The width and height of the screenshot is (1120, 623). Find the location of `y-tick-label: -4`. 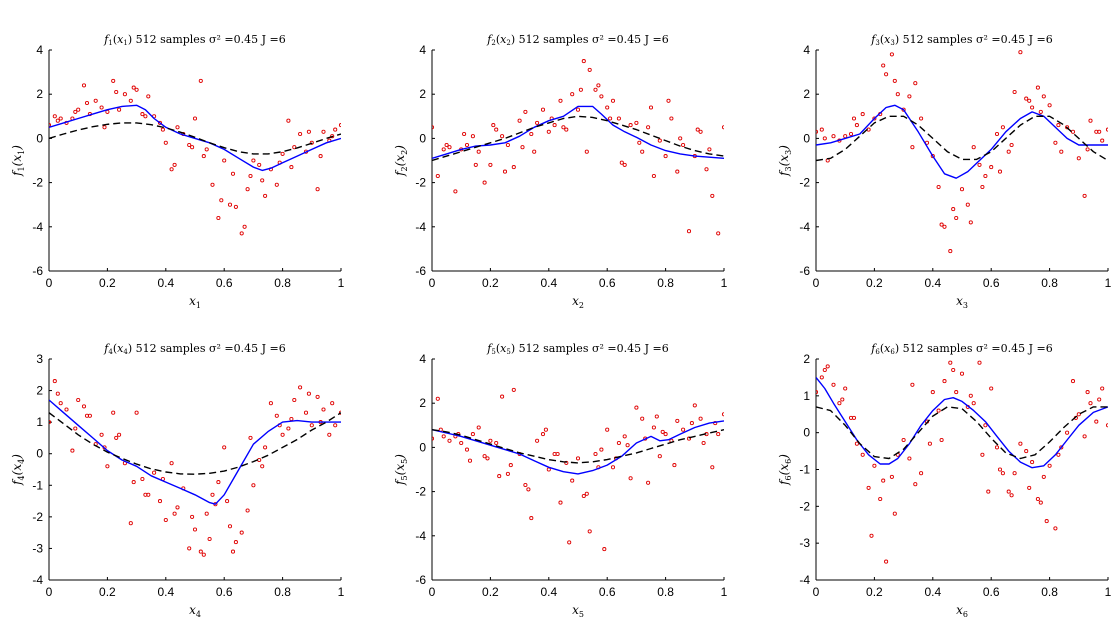

y-tick-label: -4 is located at coordinates (804, 580).